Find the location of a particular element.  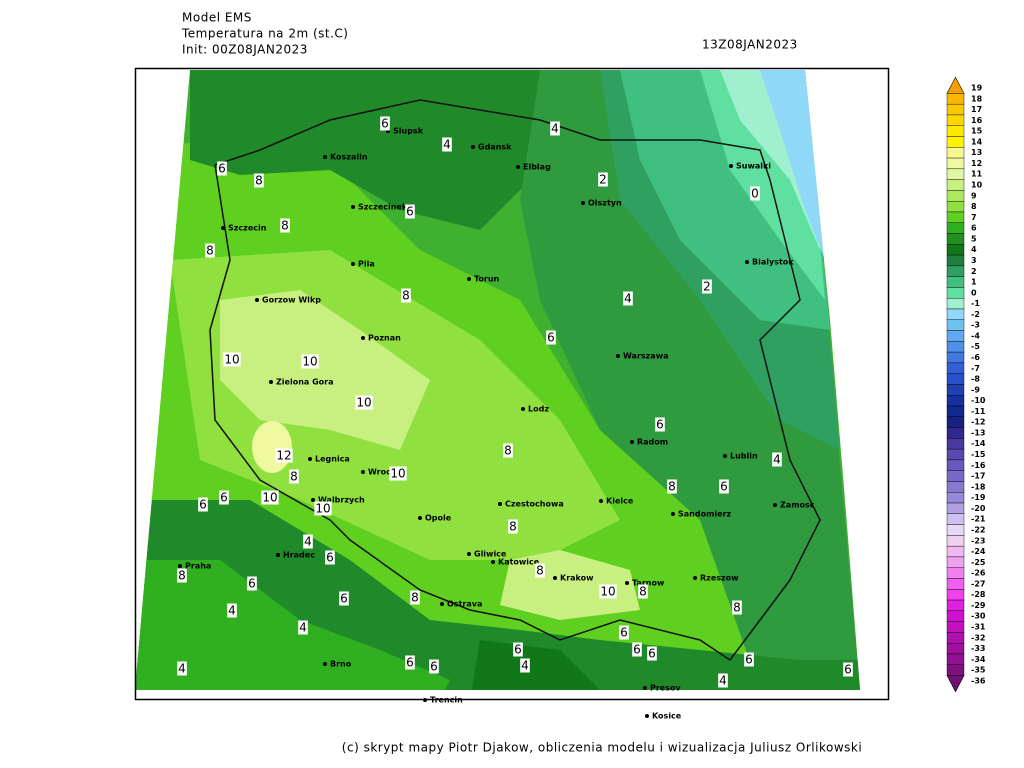

colorbar-label: -14 is located at coordinates (978, 443).